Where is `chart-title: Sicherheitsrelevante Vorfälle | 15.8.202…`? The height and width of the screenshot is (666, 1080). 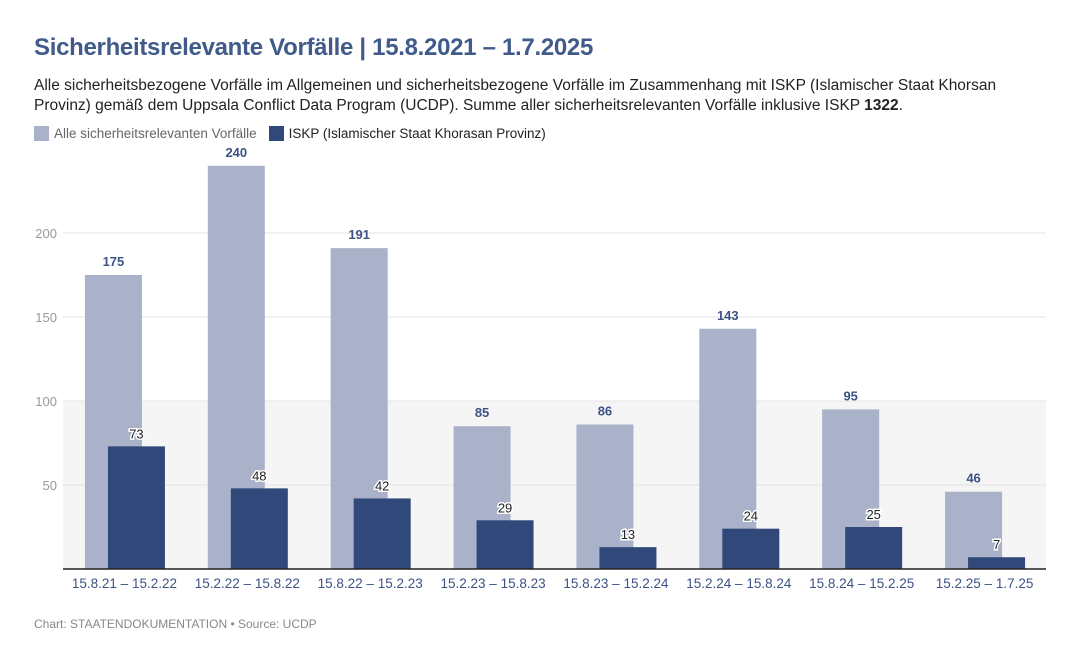 chart-title: Sicherheitsrelevante Vorfälle | 15.8.202… is located at coordinates (314, 47).